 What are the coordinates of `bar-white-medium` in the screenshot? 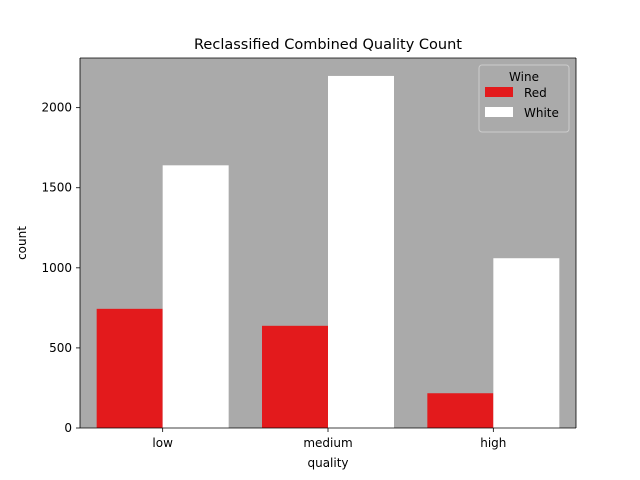 It's located at (361, 251).